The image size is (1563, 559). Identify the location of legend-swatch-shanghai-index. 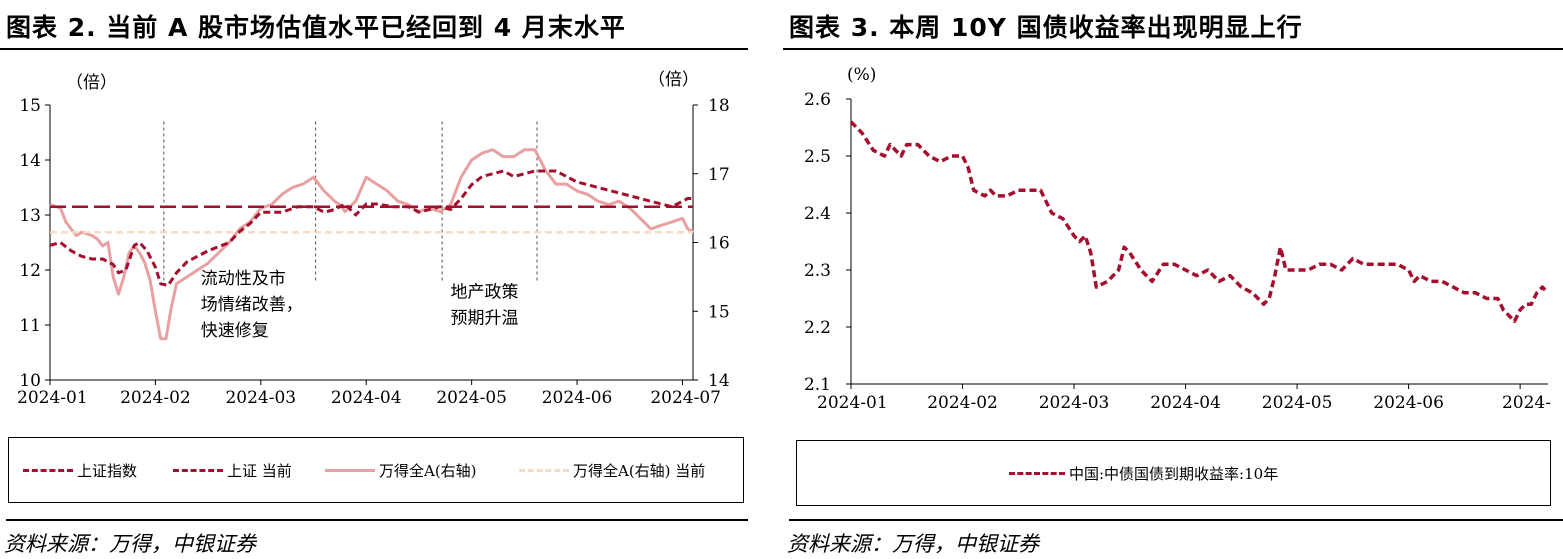
(48, 470).